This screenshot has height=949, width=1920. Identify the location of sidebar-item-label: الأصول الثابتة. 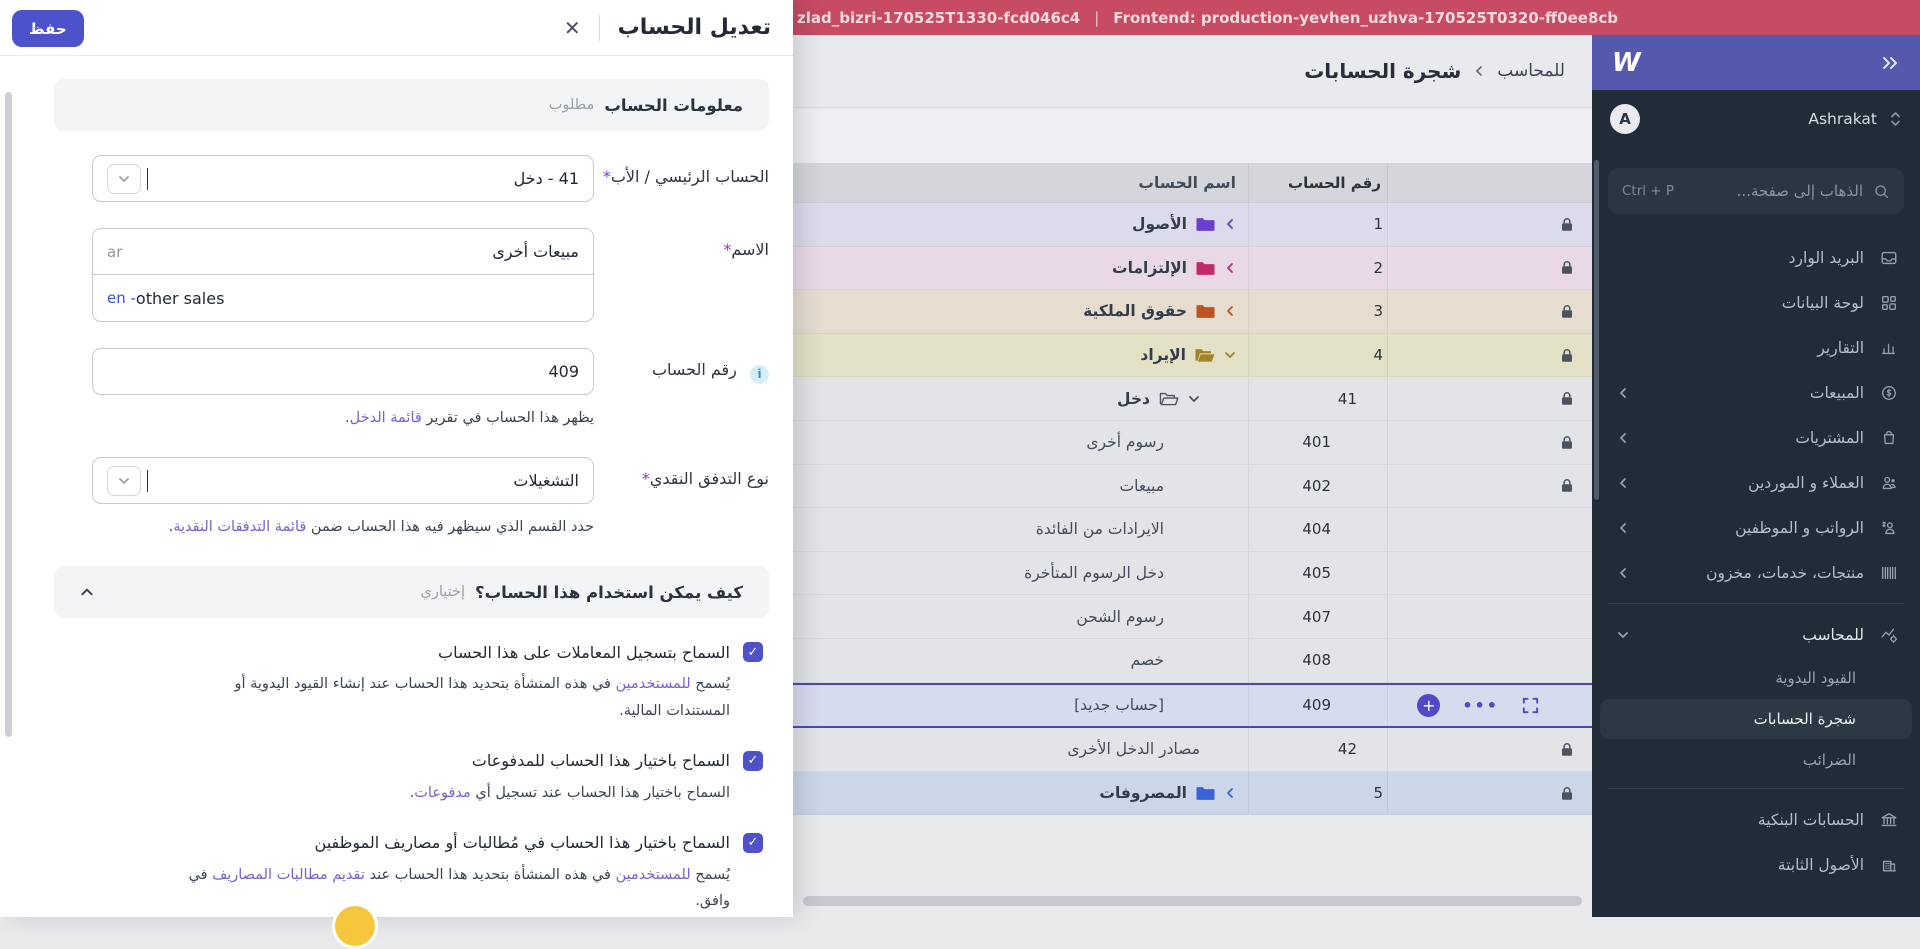
(1820, 864).